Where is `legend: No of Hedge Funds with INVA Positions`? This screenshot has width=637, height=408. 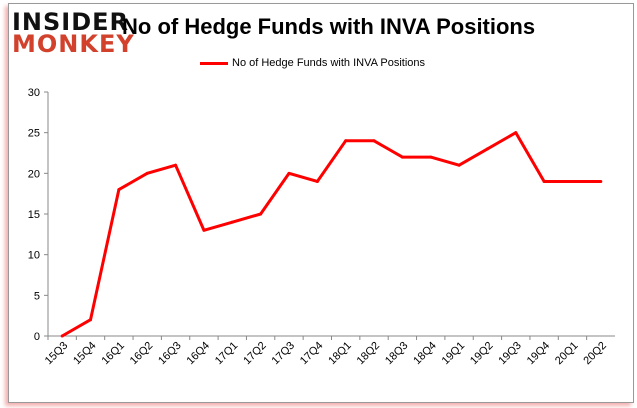 legend: No of Hedge Funds with INVA Positions is located at coordinates (312, 63).